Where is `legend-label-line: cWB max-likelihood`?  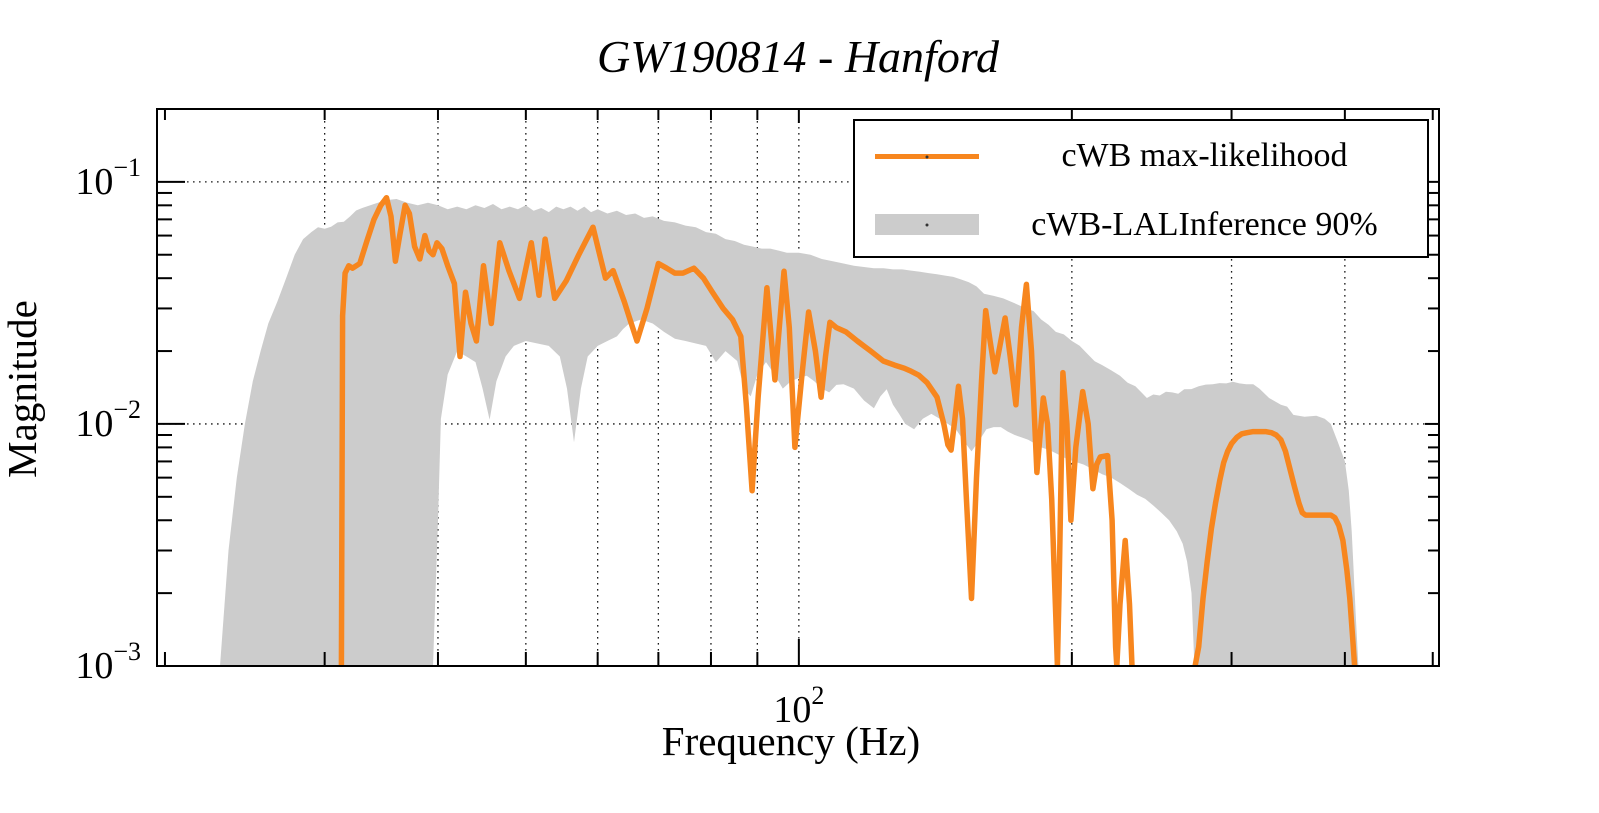
legend-label-line: cWB max-likelihood is located at coordinates (1204, 155).